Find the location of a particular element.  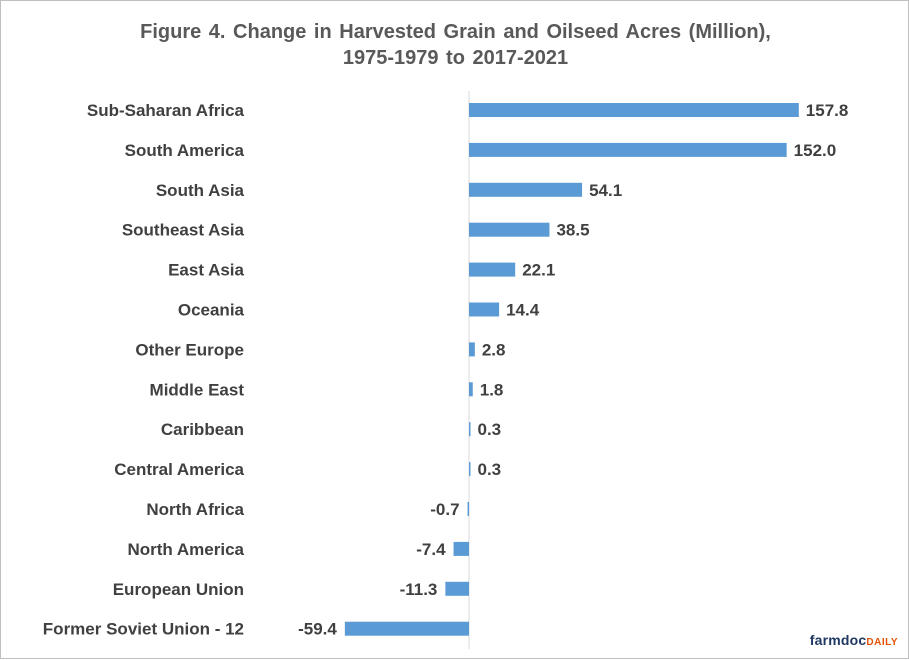

category-label: European Union is located at coordinates (178, 589).